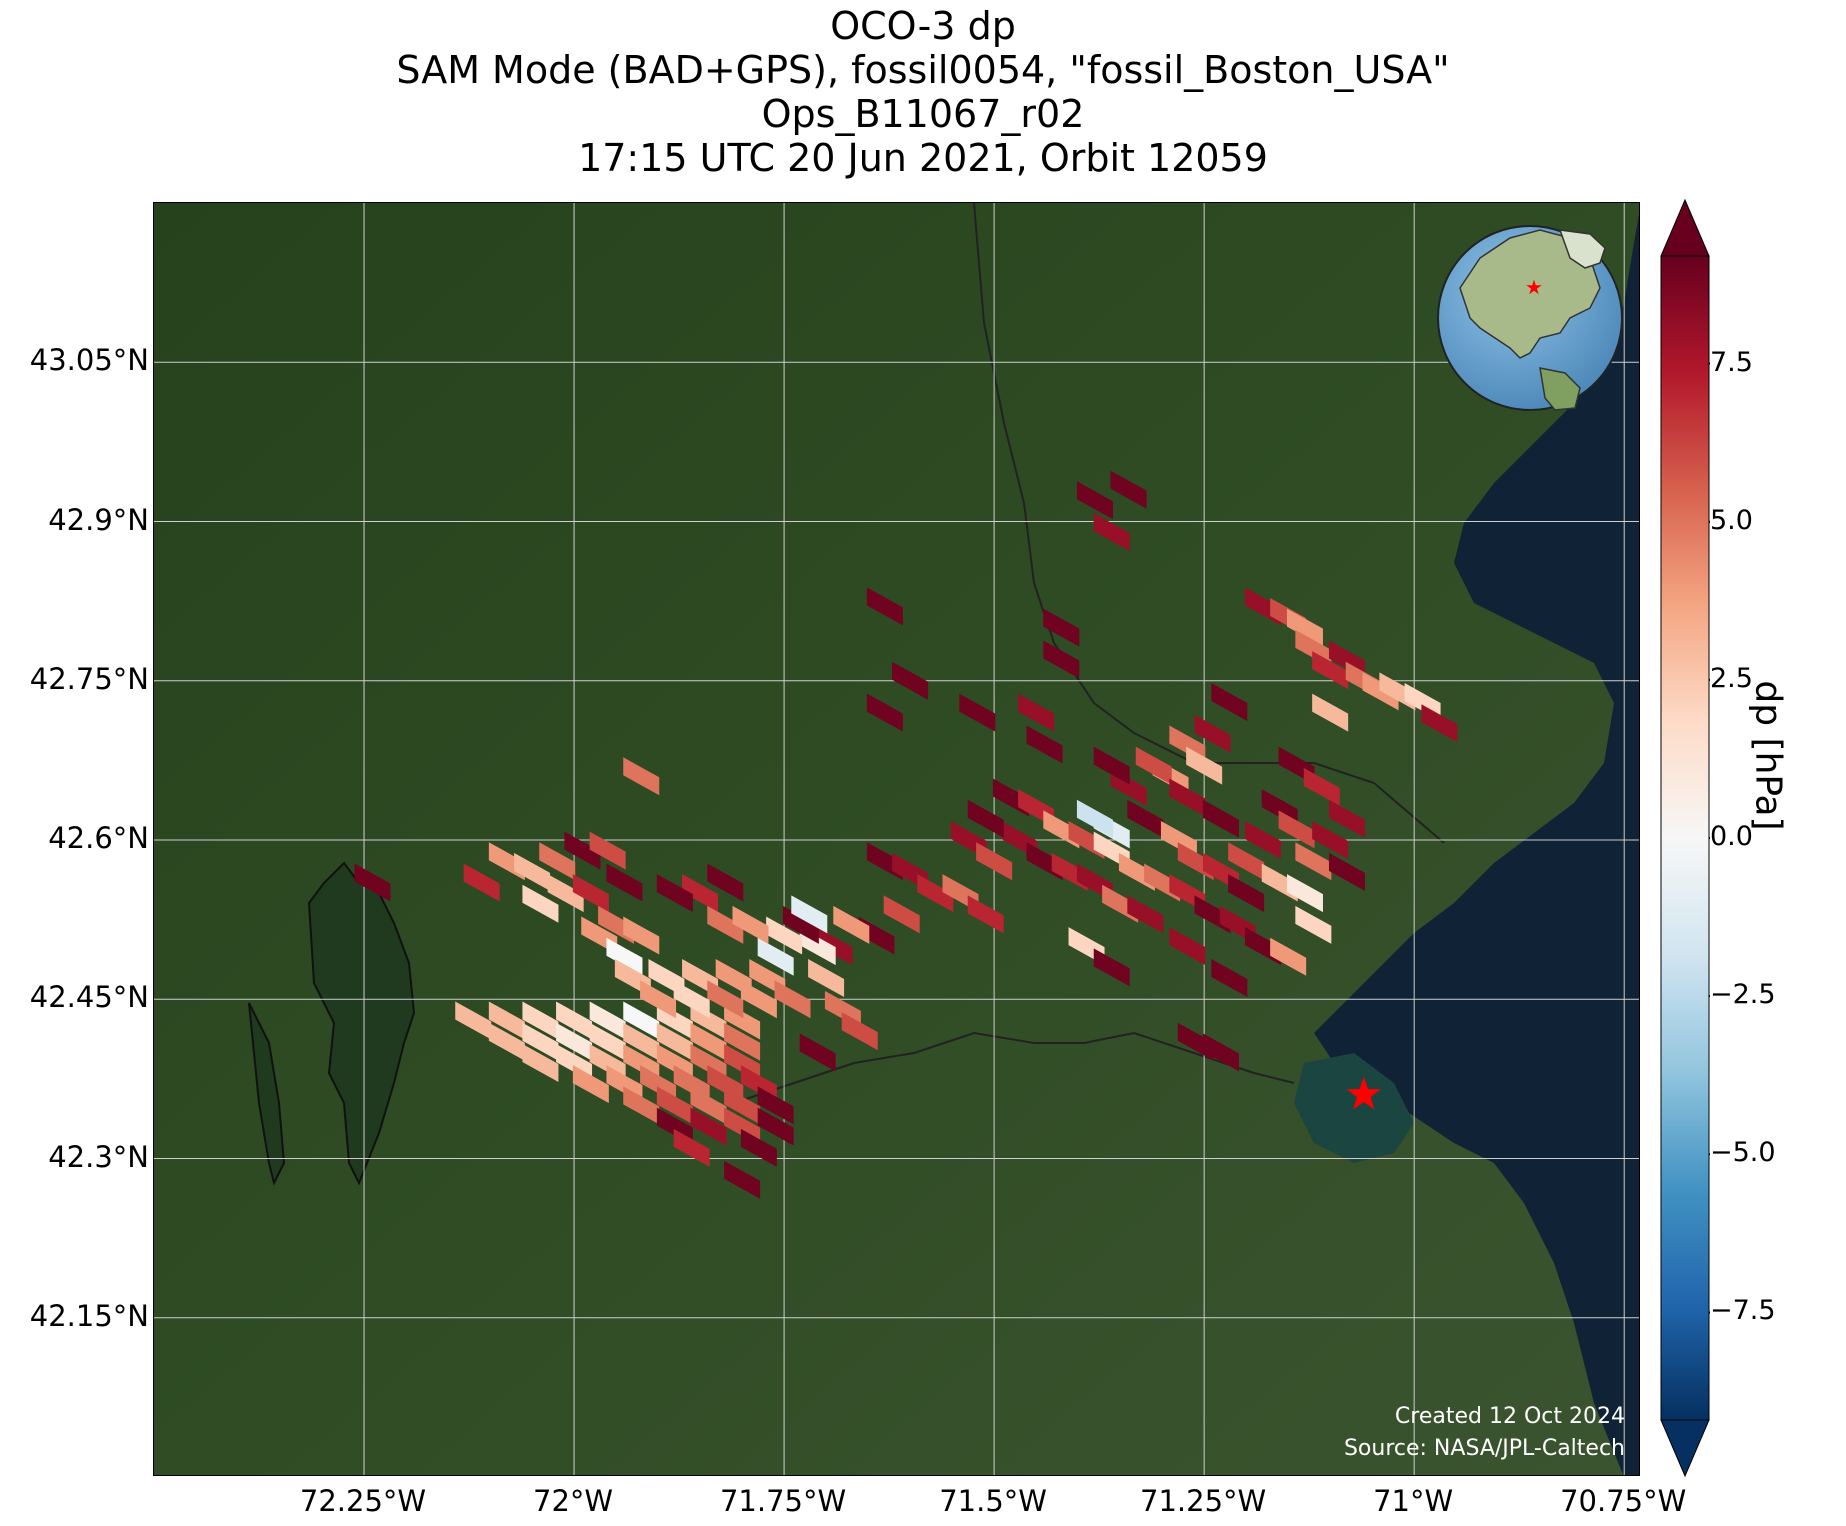 The height and width of the screenshot is (1526, 1846). I want to click on merrimack-river, so click(1209, 523).